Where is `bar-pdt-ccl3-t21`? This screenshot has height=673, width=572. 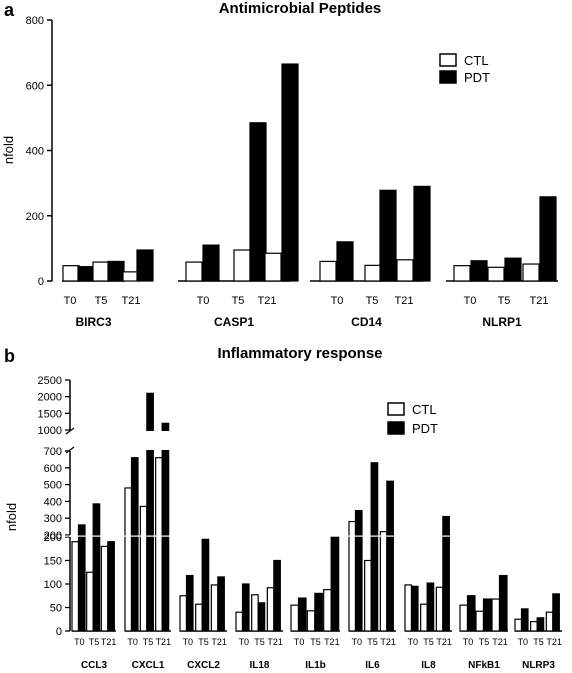
bar-pdt-ccl3-t21 is located at coordinates (111, 586).